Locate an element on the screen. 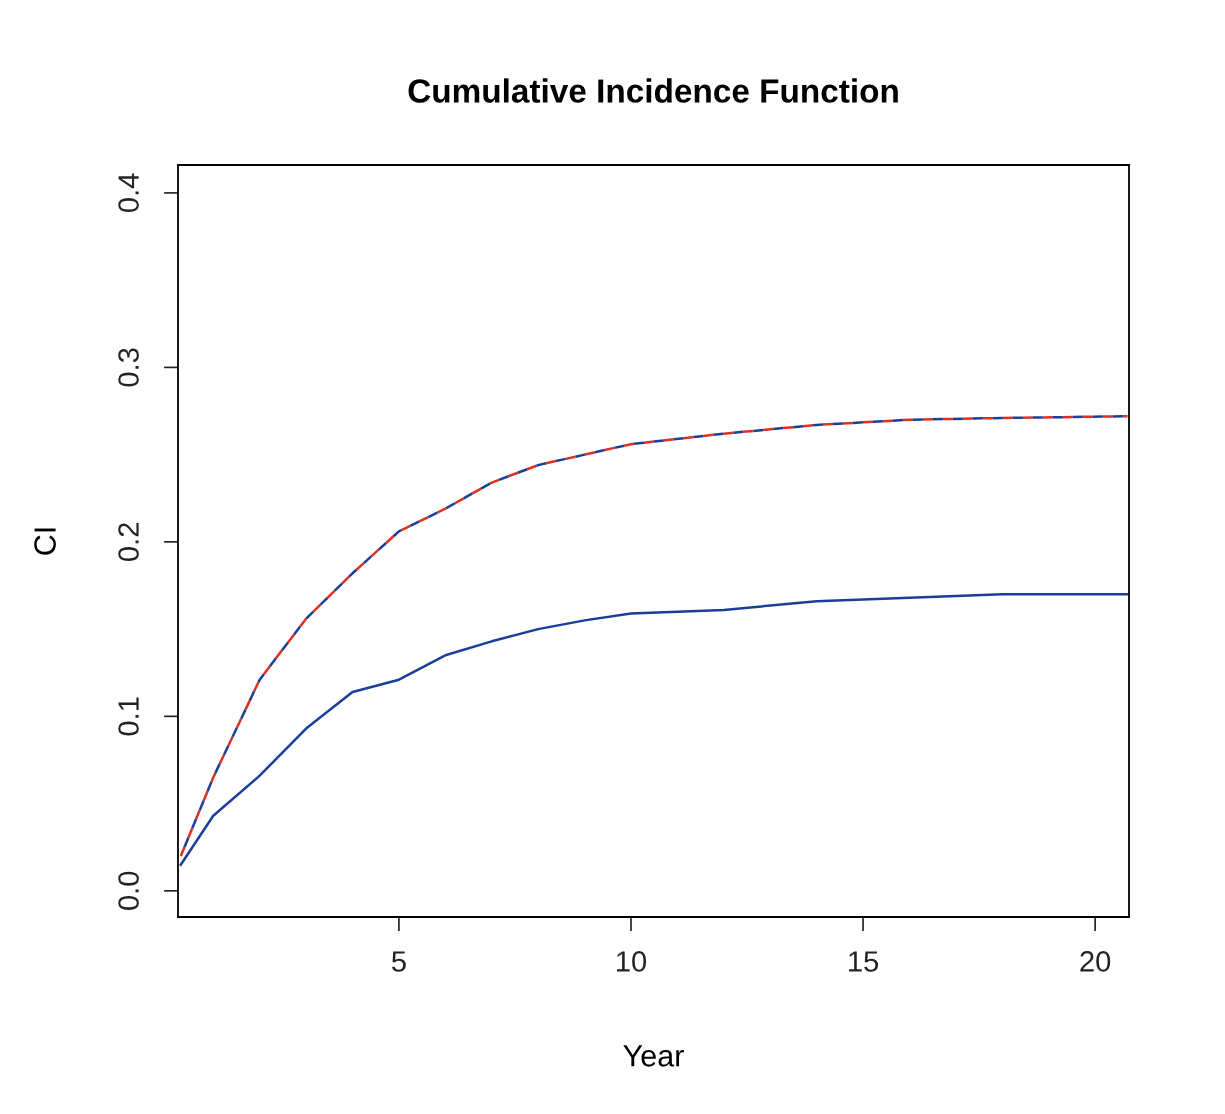 The width and height of the screenshot is (1225, 1114). y-tick-label: 0.2 is located at coordinates (128, 542).